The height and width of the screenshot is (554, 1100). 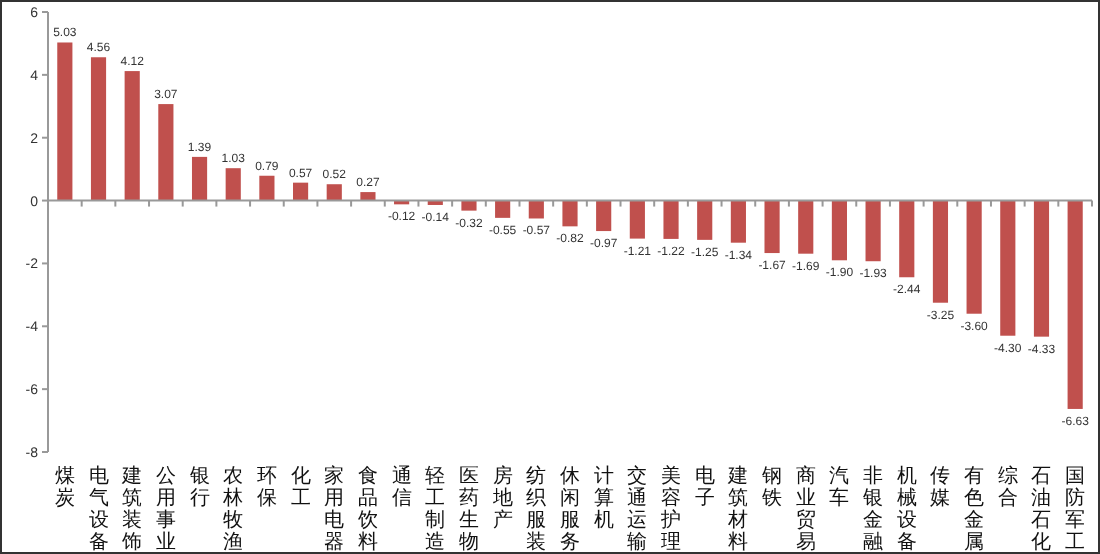 I want to click on x-tick-label: 机械设备, so click(x=906, y=509).